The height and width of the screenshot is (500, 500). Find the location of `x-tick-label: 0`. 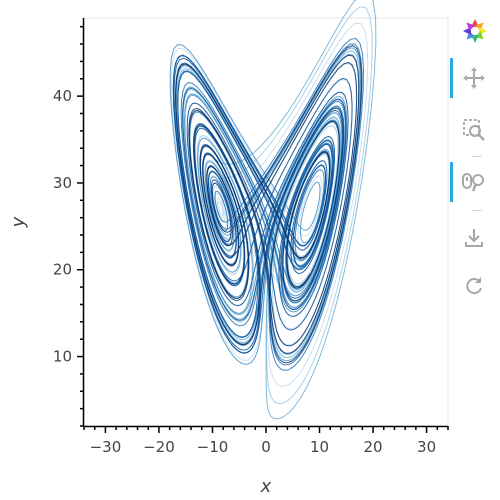

x-tick-label: 0 is located at coordinates (266, 447).